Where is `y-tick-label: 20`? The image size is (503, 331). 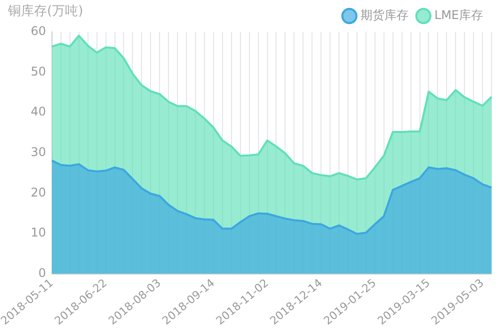
y-tick-label: 20 is located at coordinates (38, 192).